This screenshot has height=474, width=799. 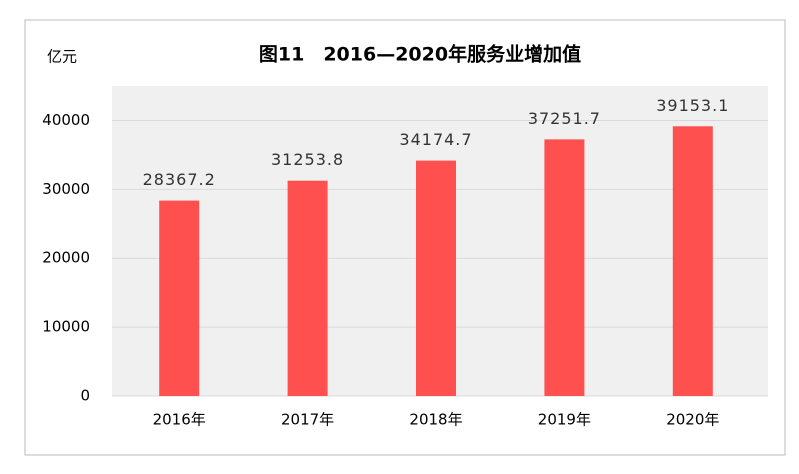 I want to click on x-tick-label: 2020年, so click(x=692, y=420).